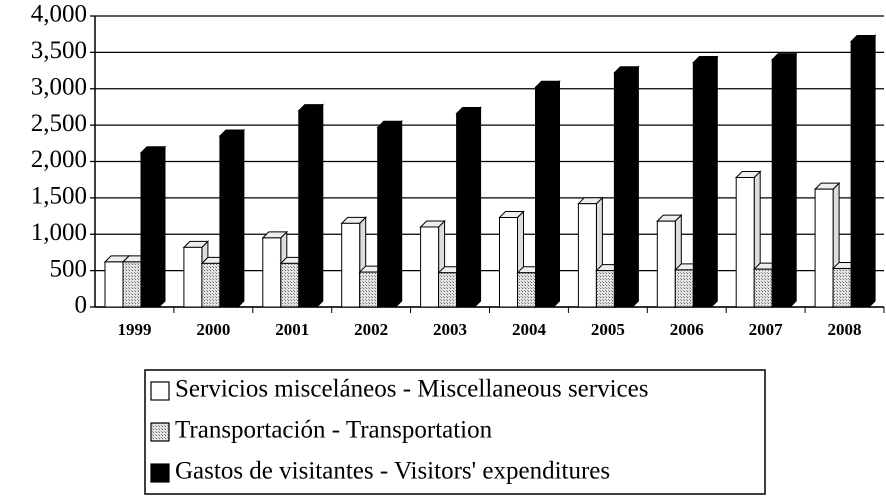 This screenshot has width=886, height=496. Describe the element at coordinates (134, 329) in the screenshot. I see `x-tick-label: 1999` at that location.